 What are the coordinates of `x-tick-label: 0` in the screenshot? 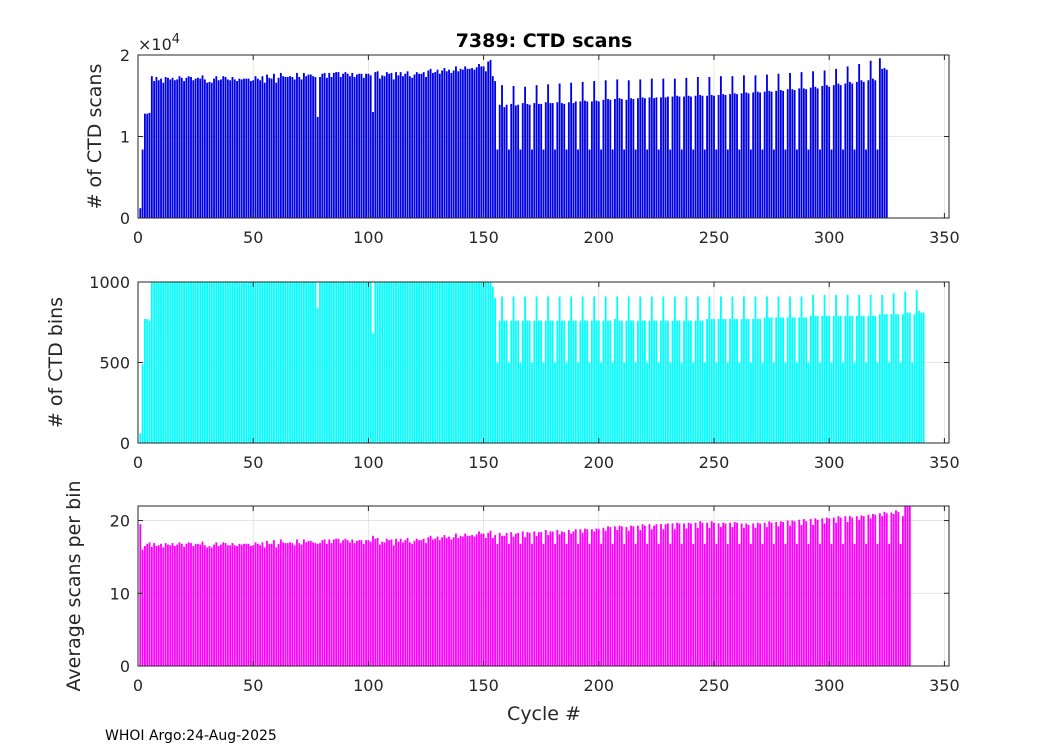 It's located at (138, 462).